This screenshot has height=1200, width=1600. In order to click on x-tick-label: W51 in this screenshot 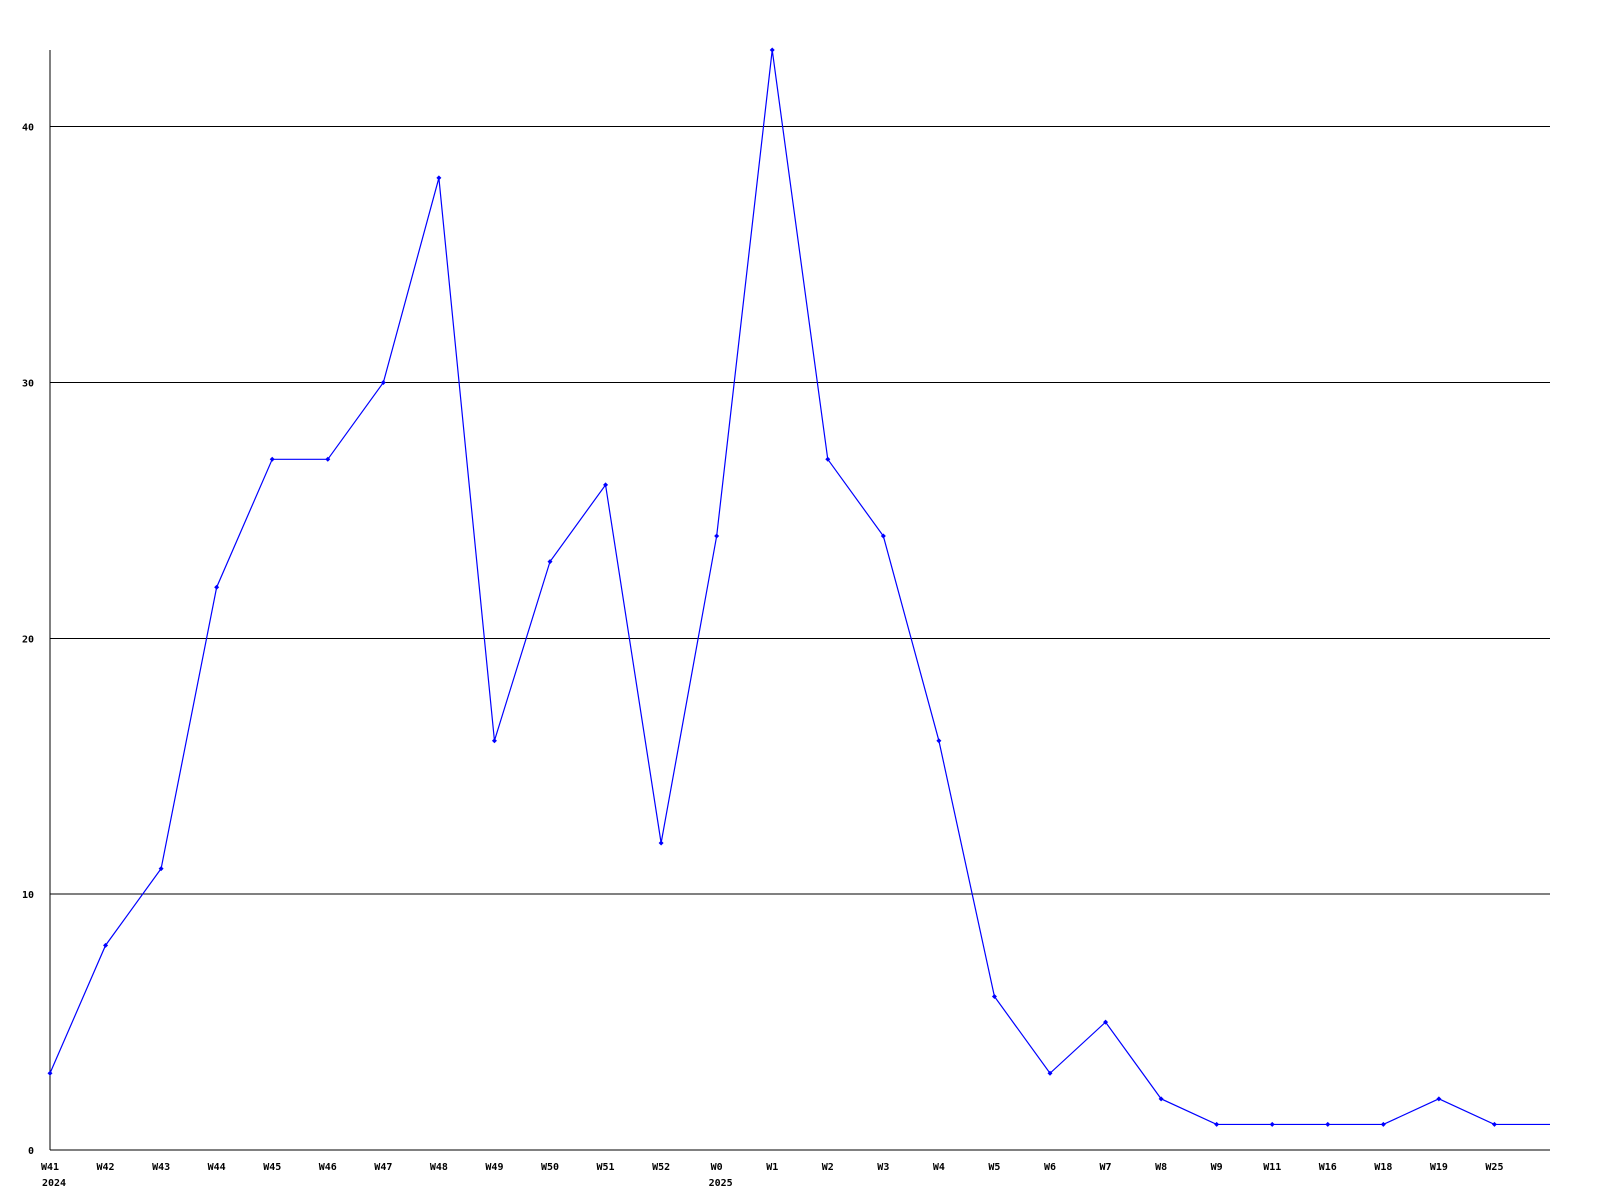, I will do `click(606, 1167)`.